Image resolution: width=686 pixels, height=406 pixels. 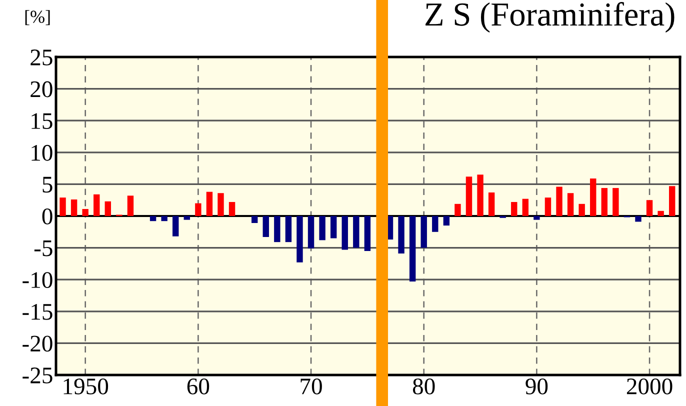 What do you see at coordinates (550, 17) in the screenshot?
I see `chart-title: Z S (Foraminifera)` at bounding box center [550, 17].